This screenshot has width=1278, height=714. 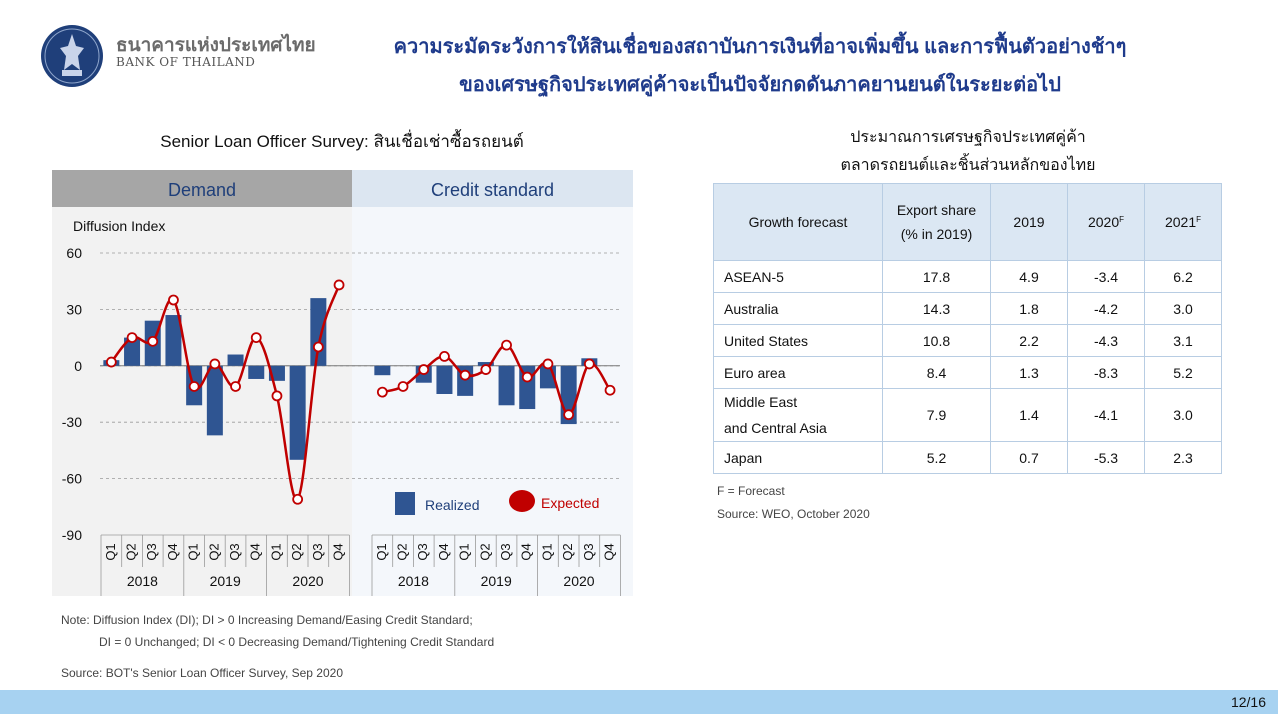 What do you see at coordinates (798, 340) in the screenshot?
I see `country-cell: United States` at bounding box center [798, 340].